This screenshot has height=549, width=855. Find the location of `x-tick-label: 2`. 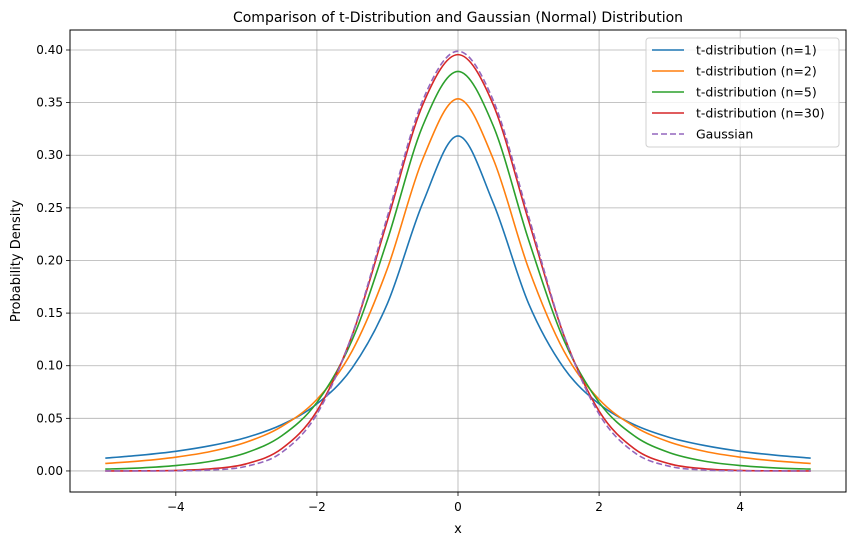

x-tick-label: 2 is located at coordinates (599, 507).